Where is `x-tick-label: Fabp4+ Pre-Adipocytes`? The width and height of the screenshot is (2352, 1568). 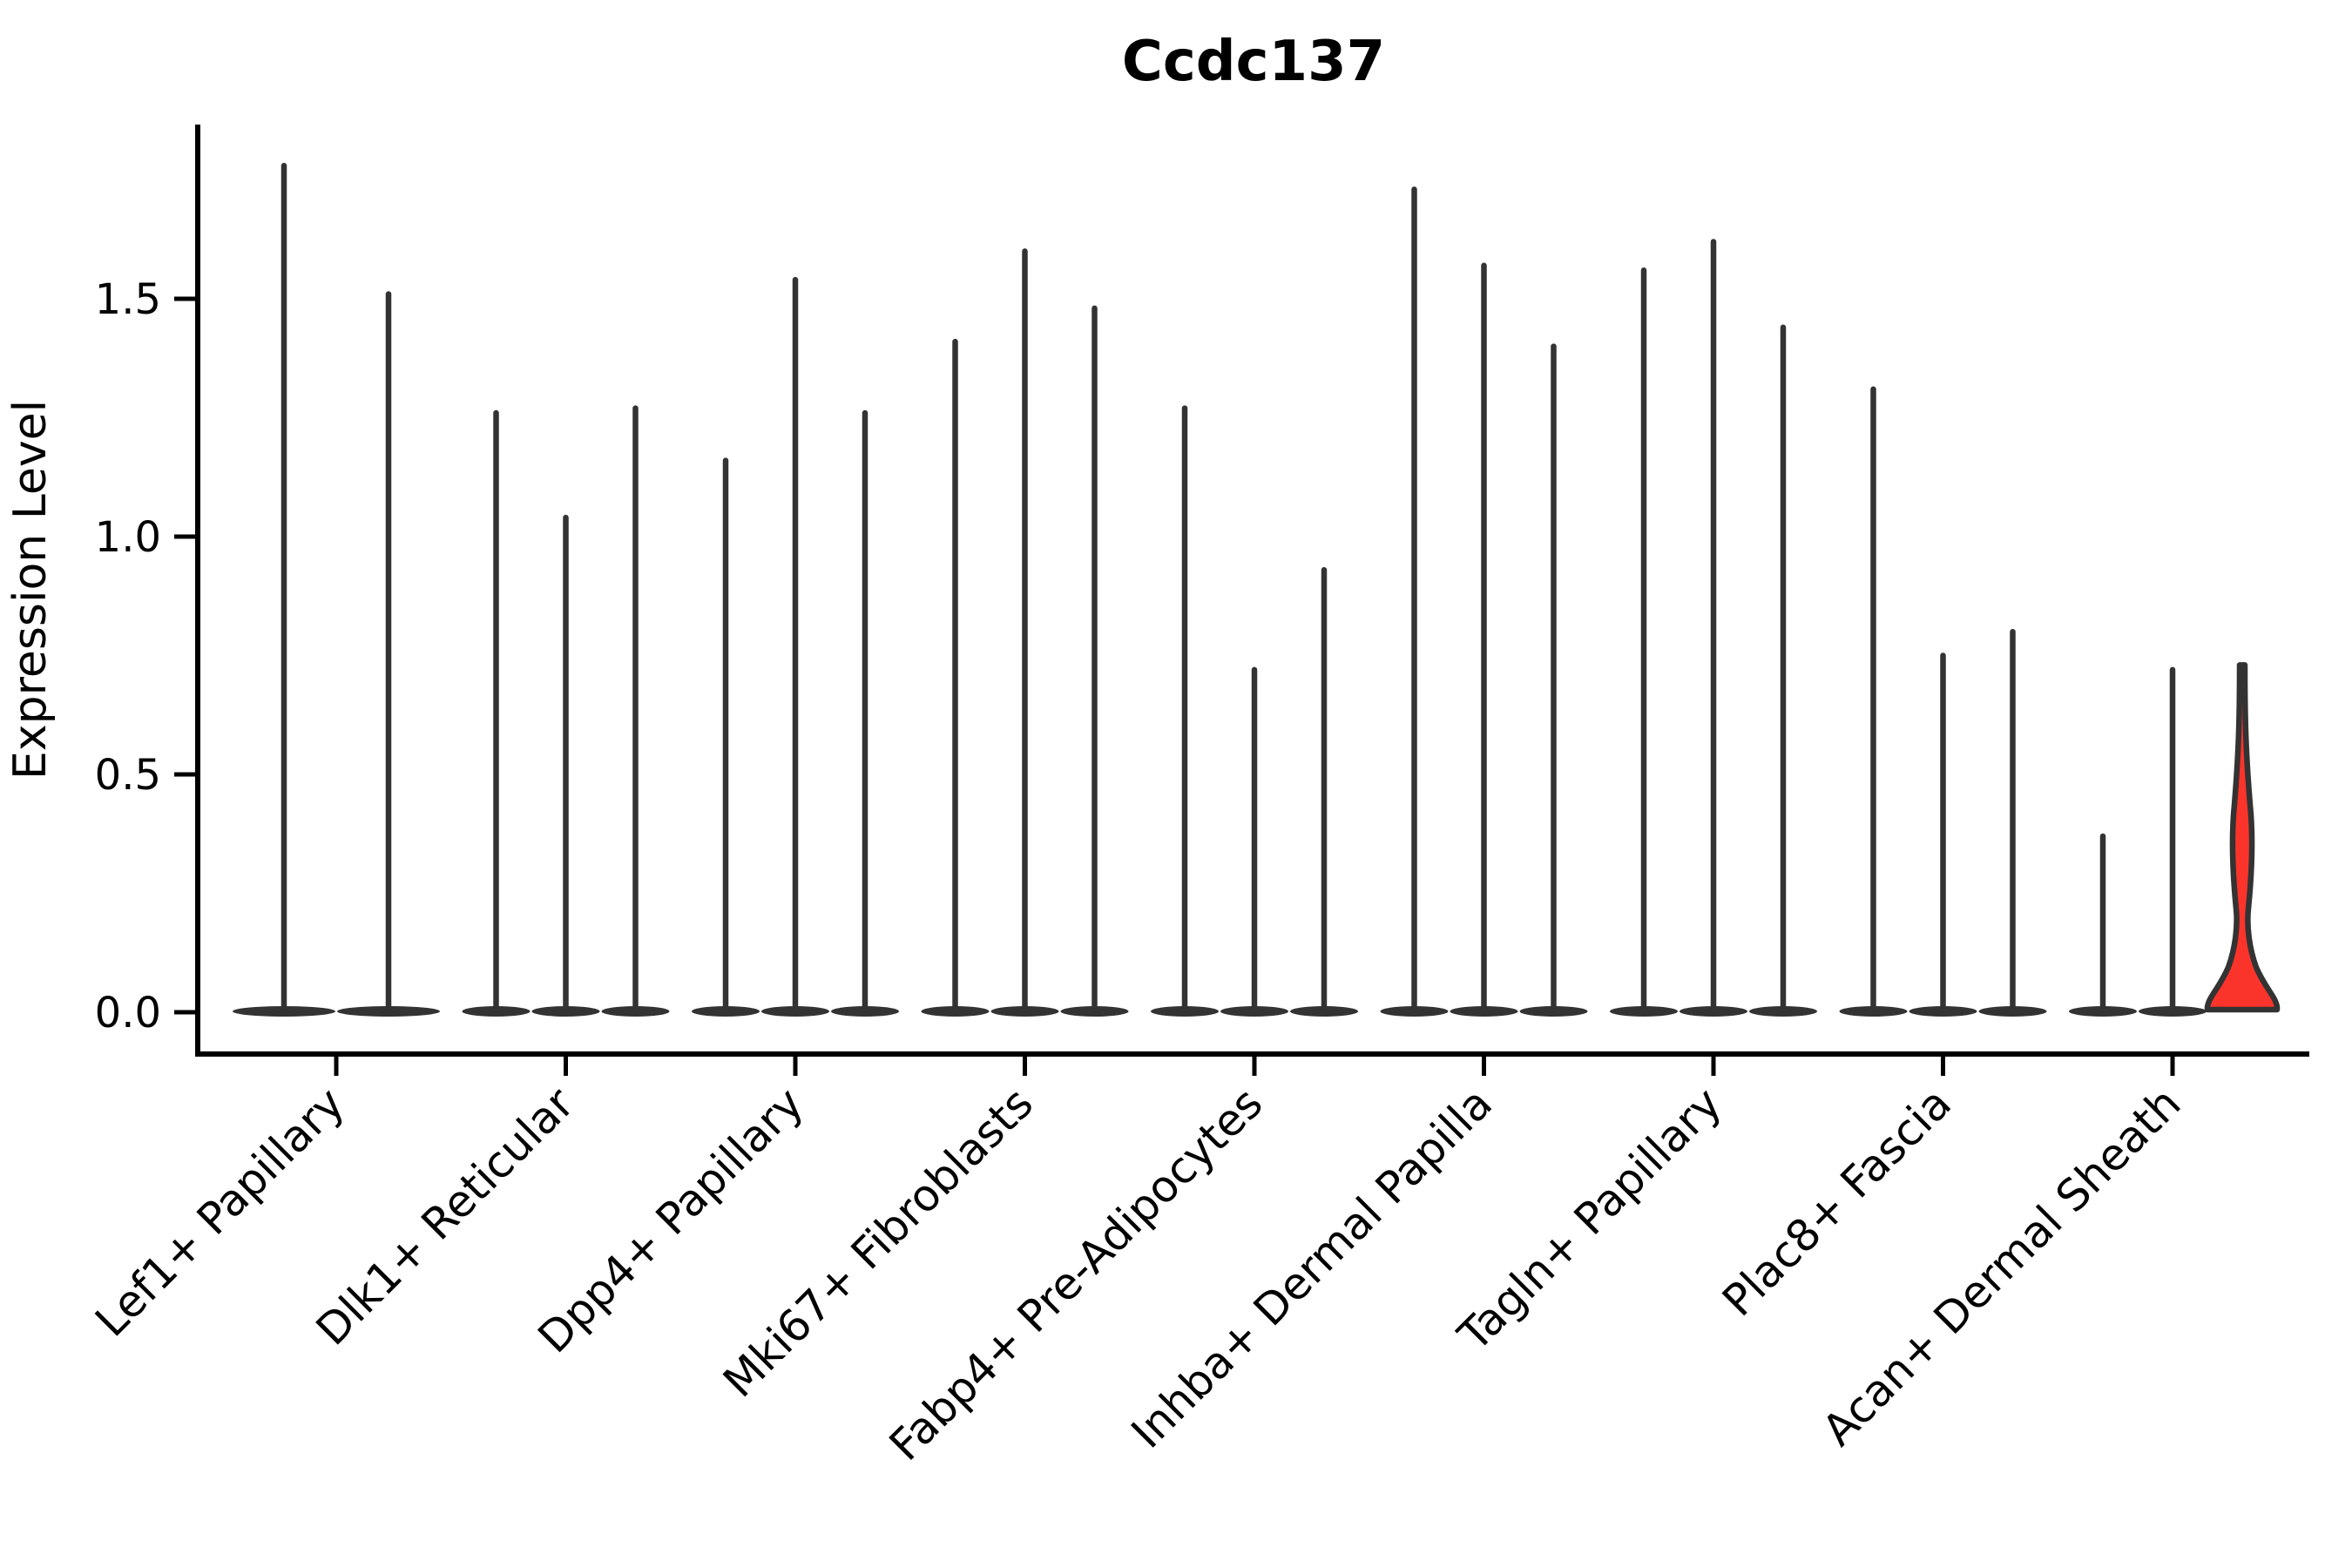 x-tick-label: Fabp4+ Pre-Adipocytes is located at coordinates (1076, 1274).